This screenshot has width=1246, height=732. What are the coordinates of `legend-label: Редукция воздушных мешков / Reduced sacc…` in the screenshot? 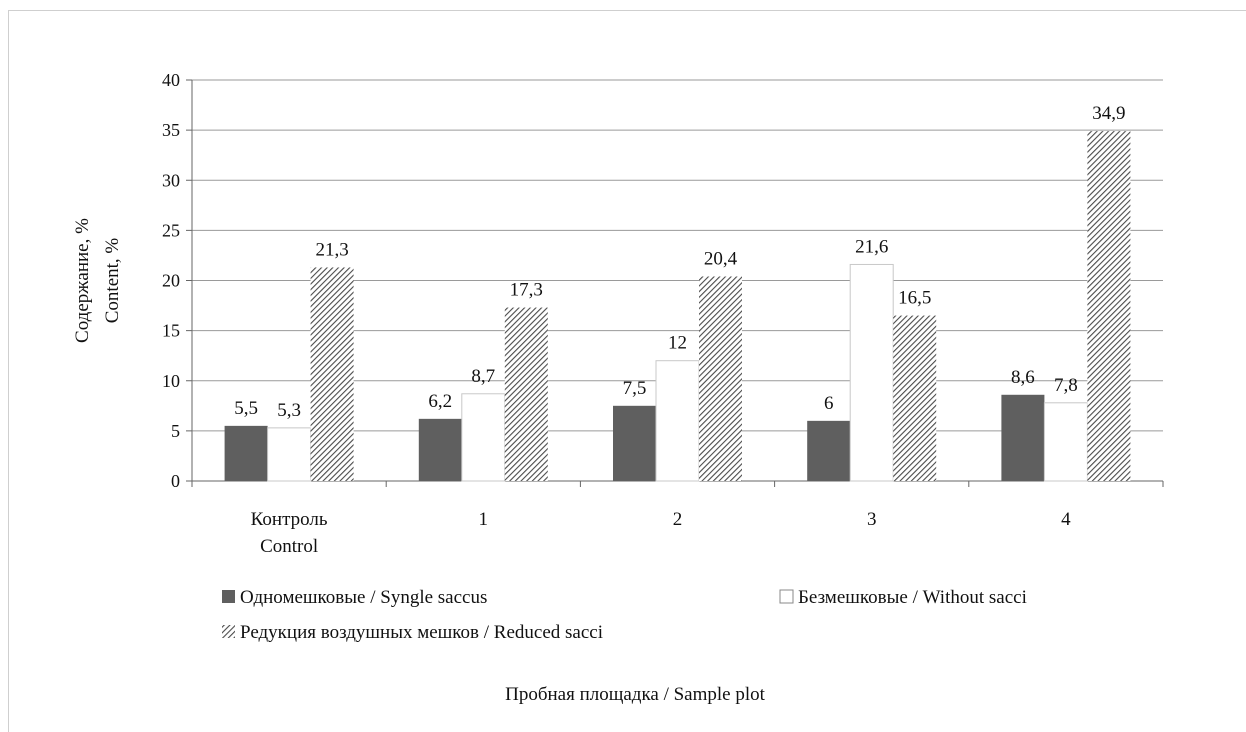 It's located at (421, 632).